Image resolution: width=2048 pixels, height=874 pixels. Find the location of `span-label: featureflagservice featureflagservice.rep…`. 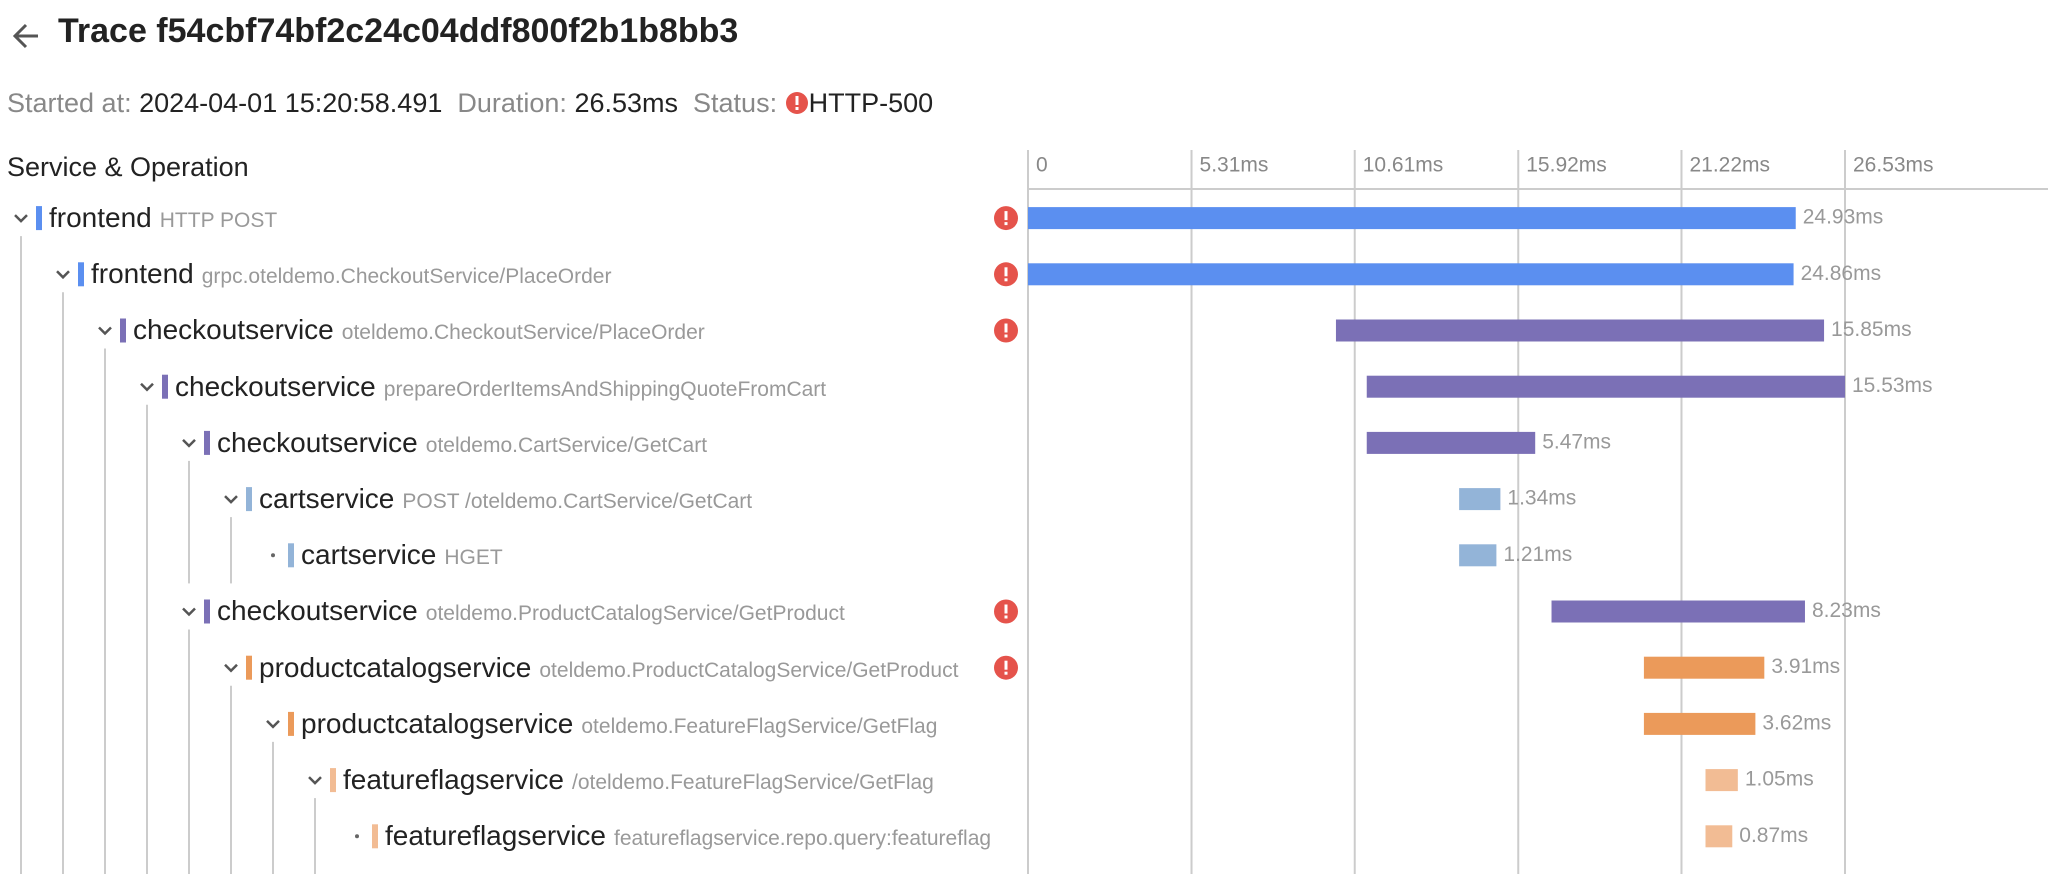

span-label: featureflagservice featureflagservice.rep… is located at coordinates (706, 836).